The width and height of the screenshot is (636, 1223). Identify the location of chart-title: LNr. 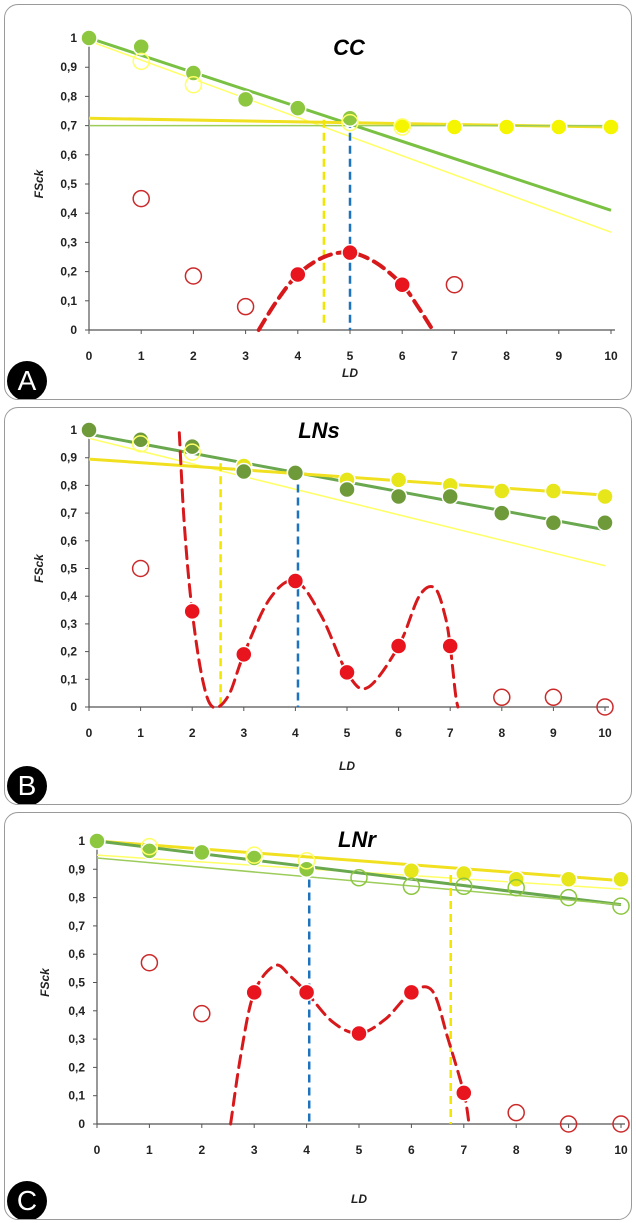
(357, 839).